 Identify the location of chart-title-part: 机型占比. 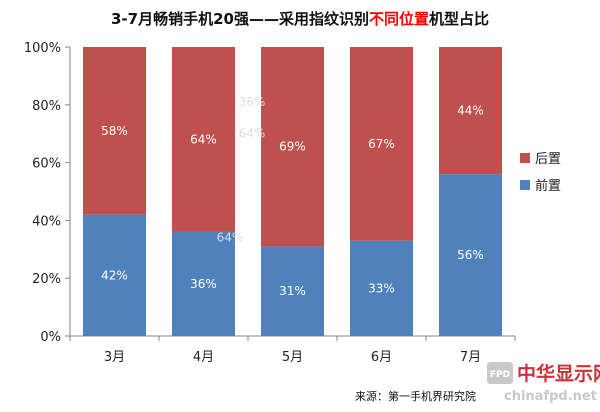
(459, 19).